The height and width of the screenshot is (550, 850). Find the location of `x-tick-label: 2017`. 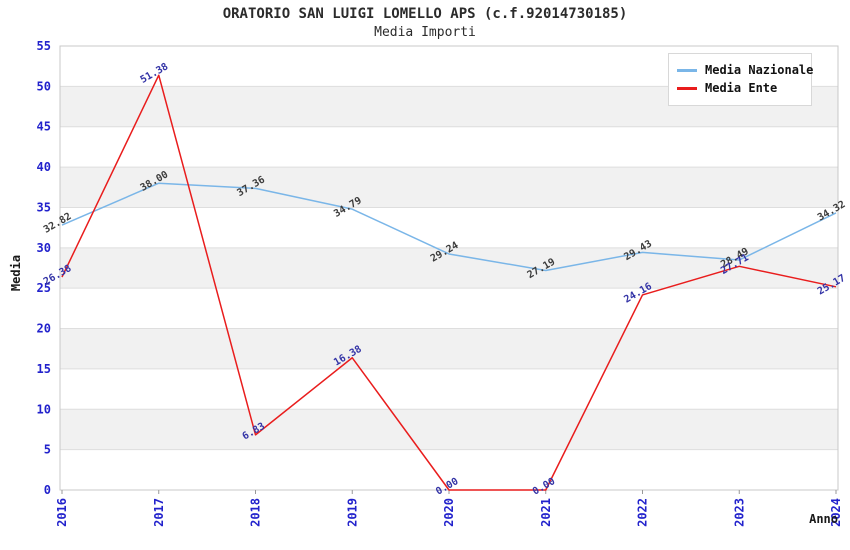

x-tick-label: 2017 is located at coordinates (159, 512).